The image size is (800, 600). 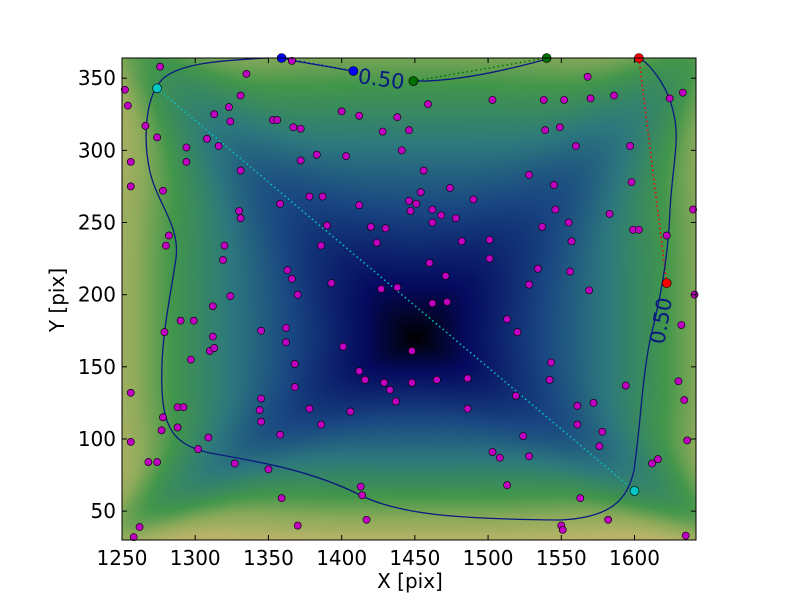 I want to click on y-tick-label: 200, so click(x=97, y=295).